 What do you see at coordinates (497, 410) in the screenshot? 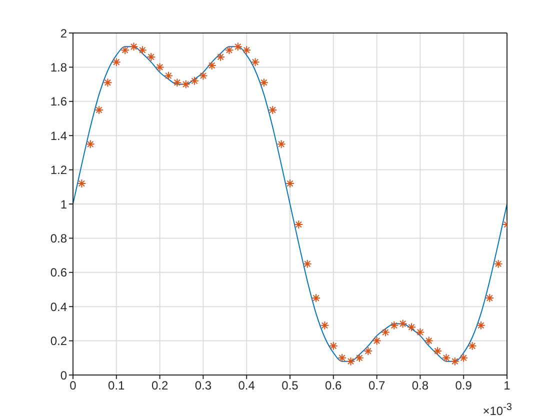
I see `text: ×10$^{-3}$` at bounding box center [497, 410].